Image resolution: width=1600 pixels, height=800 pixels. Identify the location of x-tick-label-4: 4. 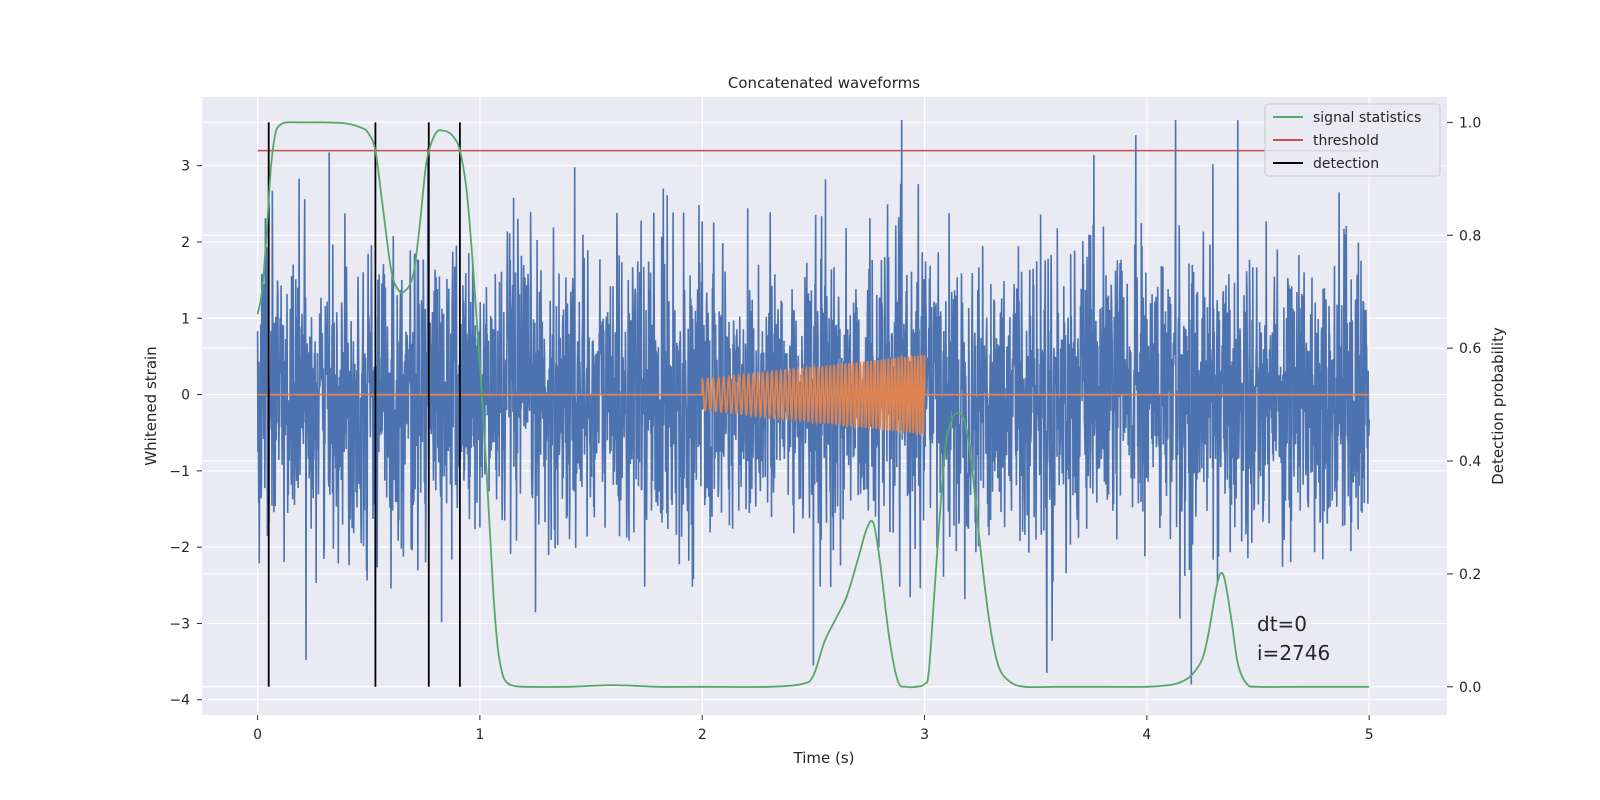
(1146, 735).